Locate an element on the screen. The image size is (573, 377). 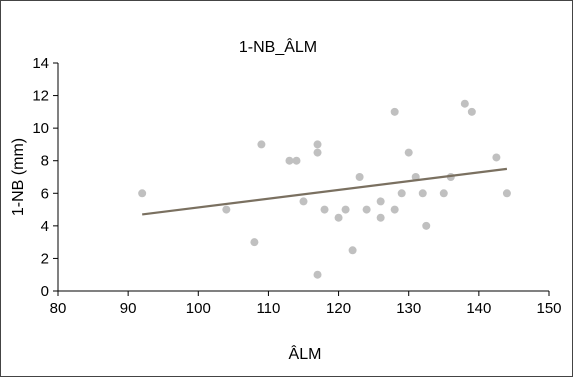
x-tick-label: 140 is located at coordinates (478, 308).